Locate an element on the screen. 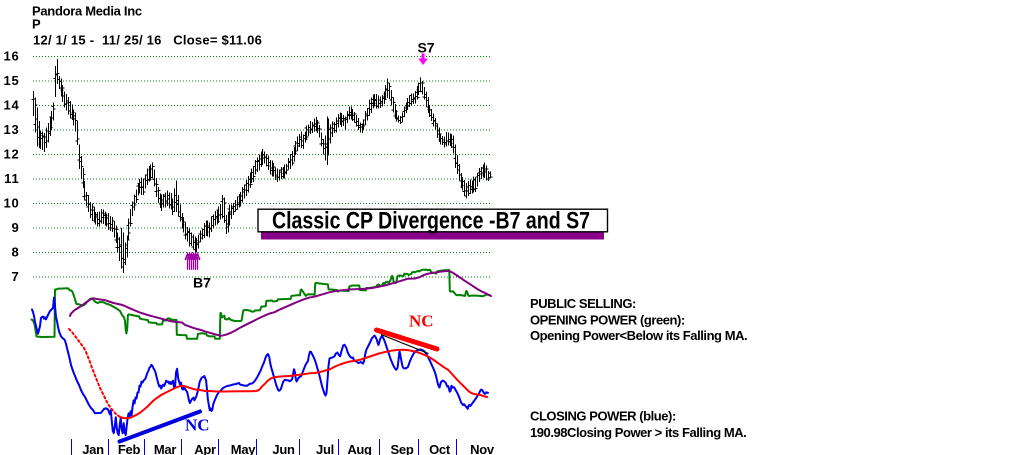  svg-text: 9 is located at coordinates (15, 227).